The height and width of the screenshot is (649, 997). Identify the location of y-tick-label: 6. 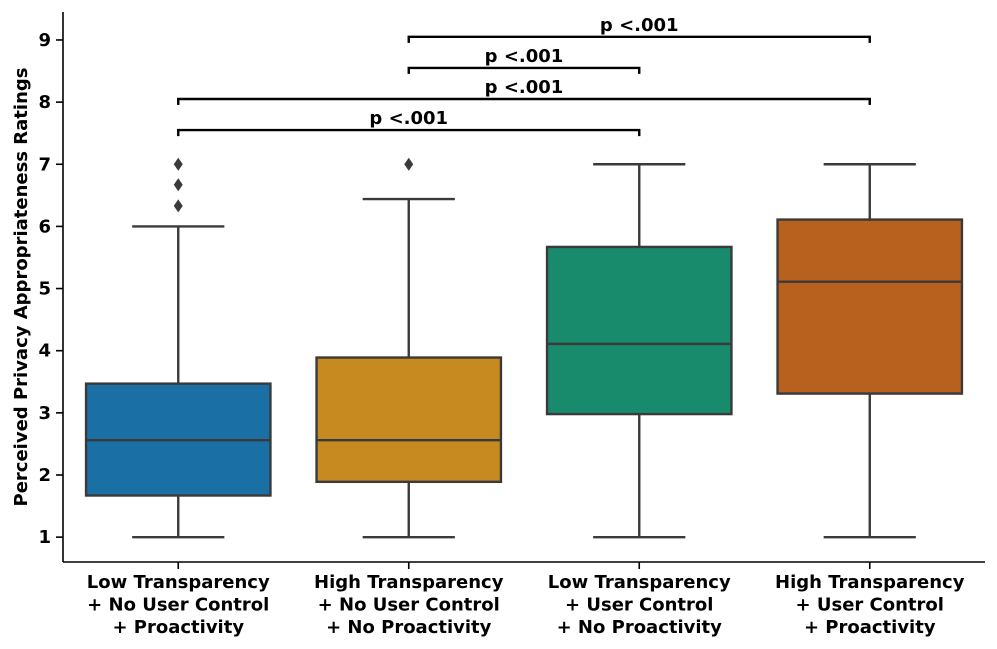
(44, 226).